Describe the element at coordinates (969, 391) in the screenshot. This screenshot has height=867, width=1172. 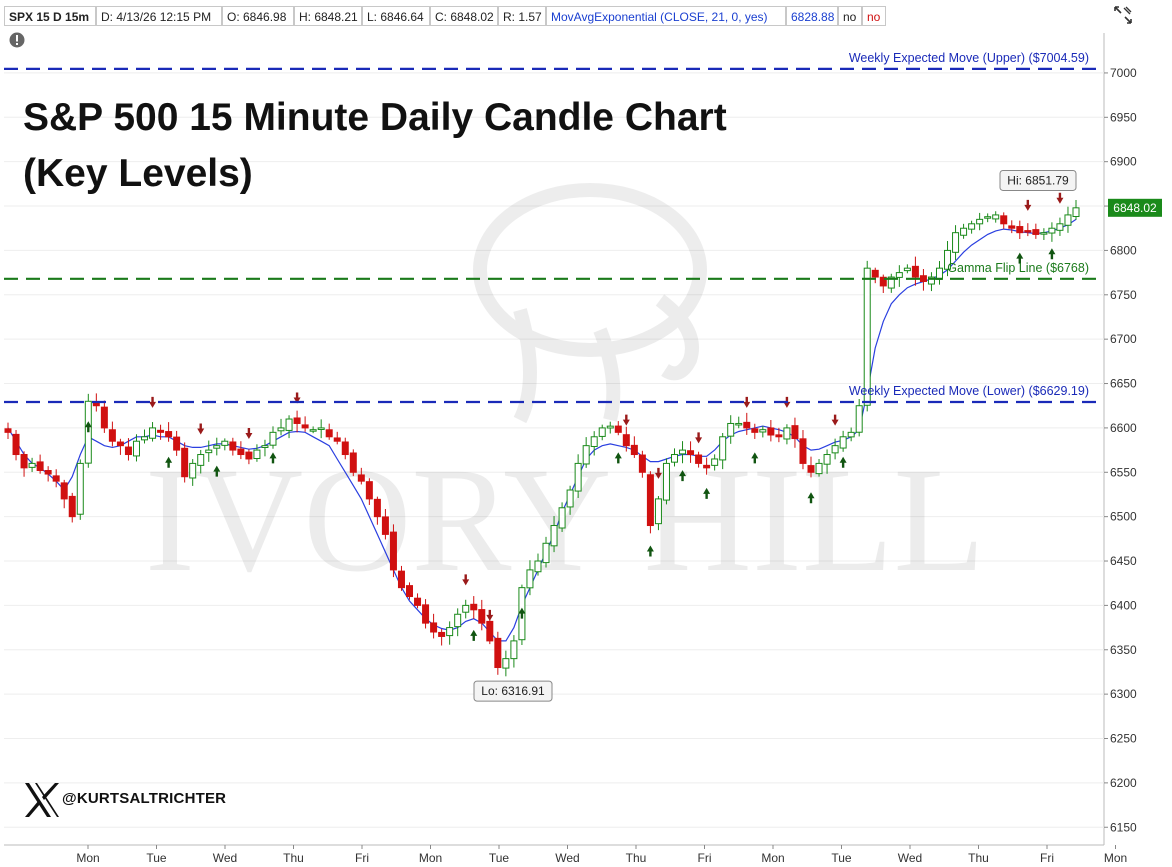
I see `level-label: Weekly Expected Move (Lower) ($6629.19)` at that location.